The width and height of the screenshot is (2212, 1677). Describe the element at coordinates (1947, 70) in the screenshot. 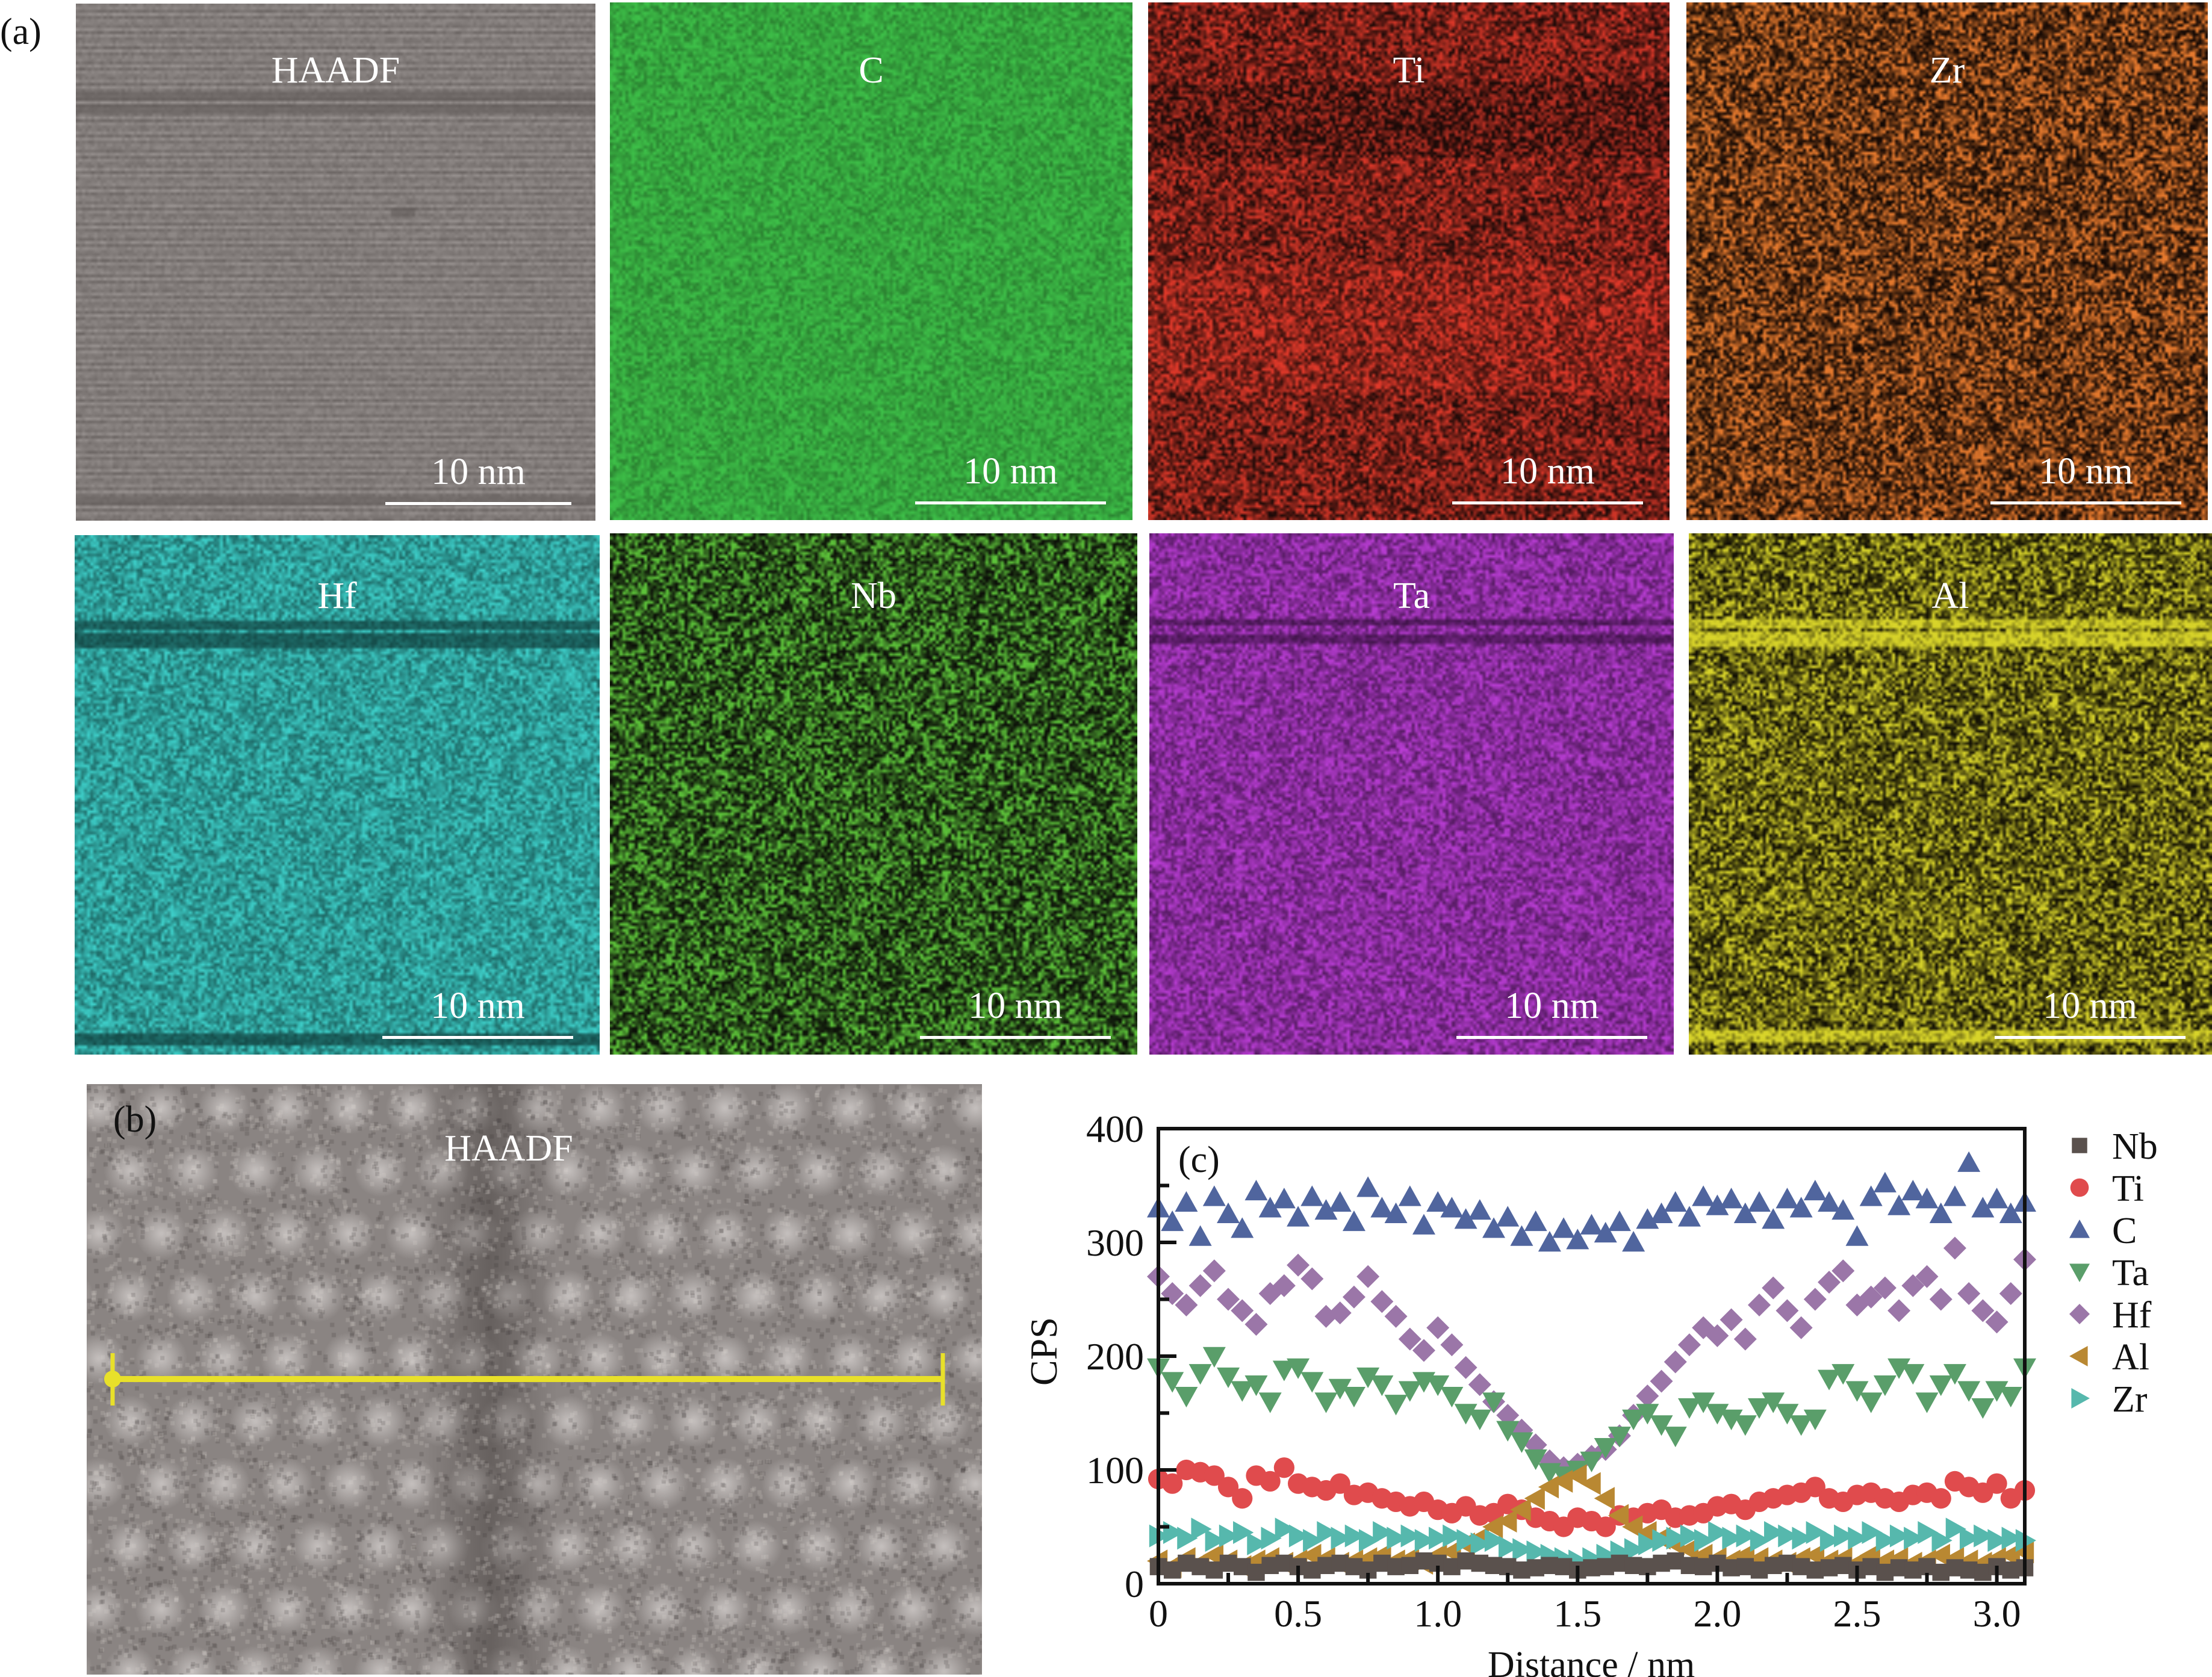

I see `map-title: Zr` at that location.